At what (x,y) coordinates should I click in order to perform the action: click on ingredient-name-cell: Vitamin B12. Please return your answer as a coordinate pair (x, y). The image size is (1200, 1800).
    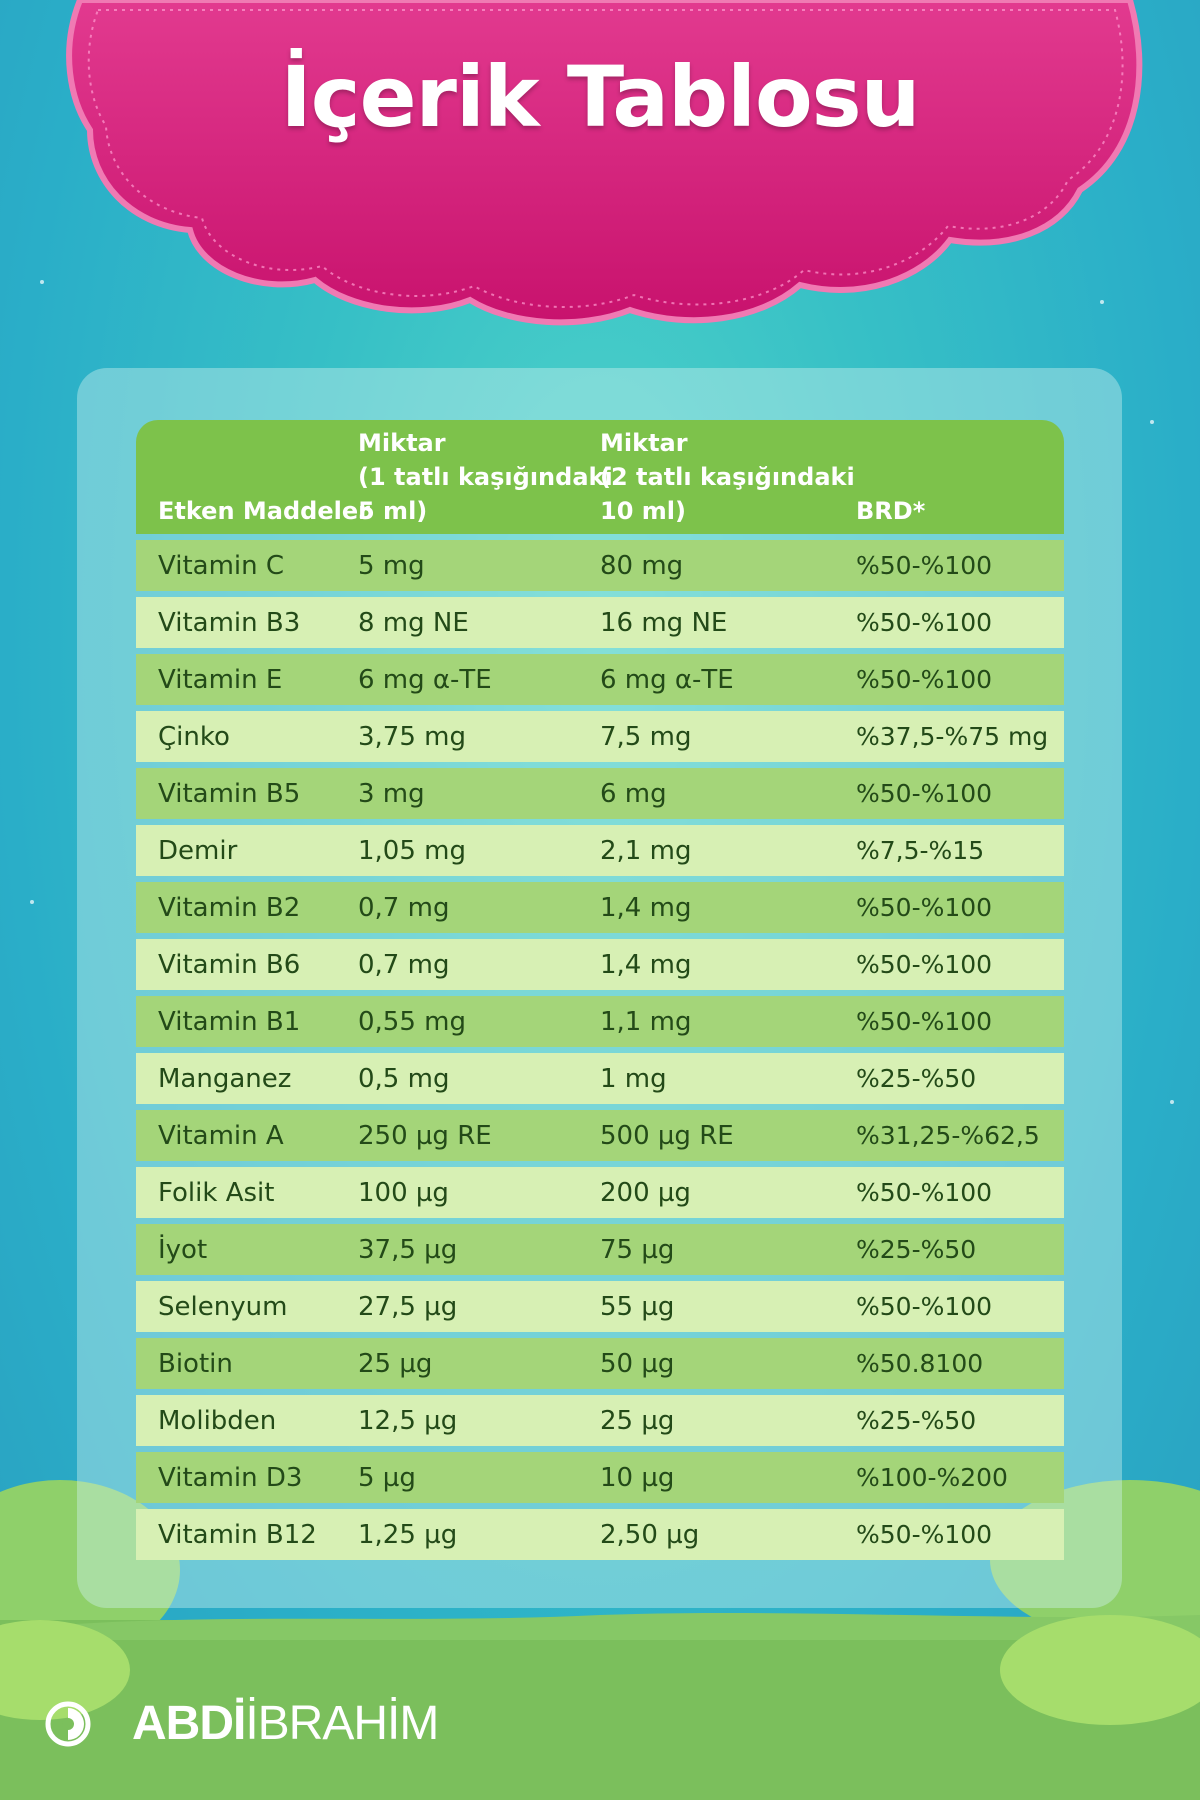
    Looking at the image, I should click on (237, 1534).